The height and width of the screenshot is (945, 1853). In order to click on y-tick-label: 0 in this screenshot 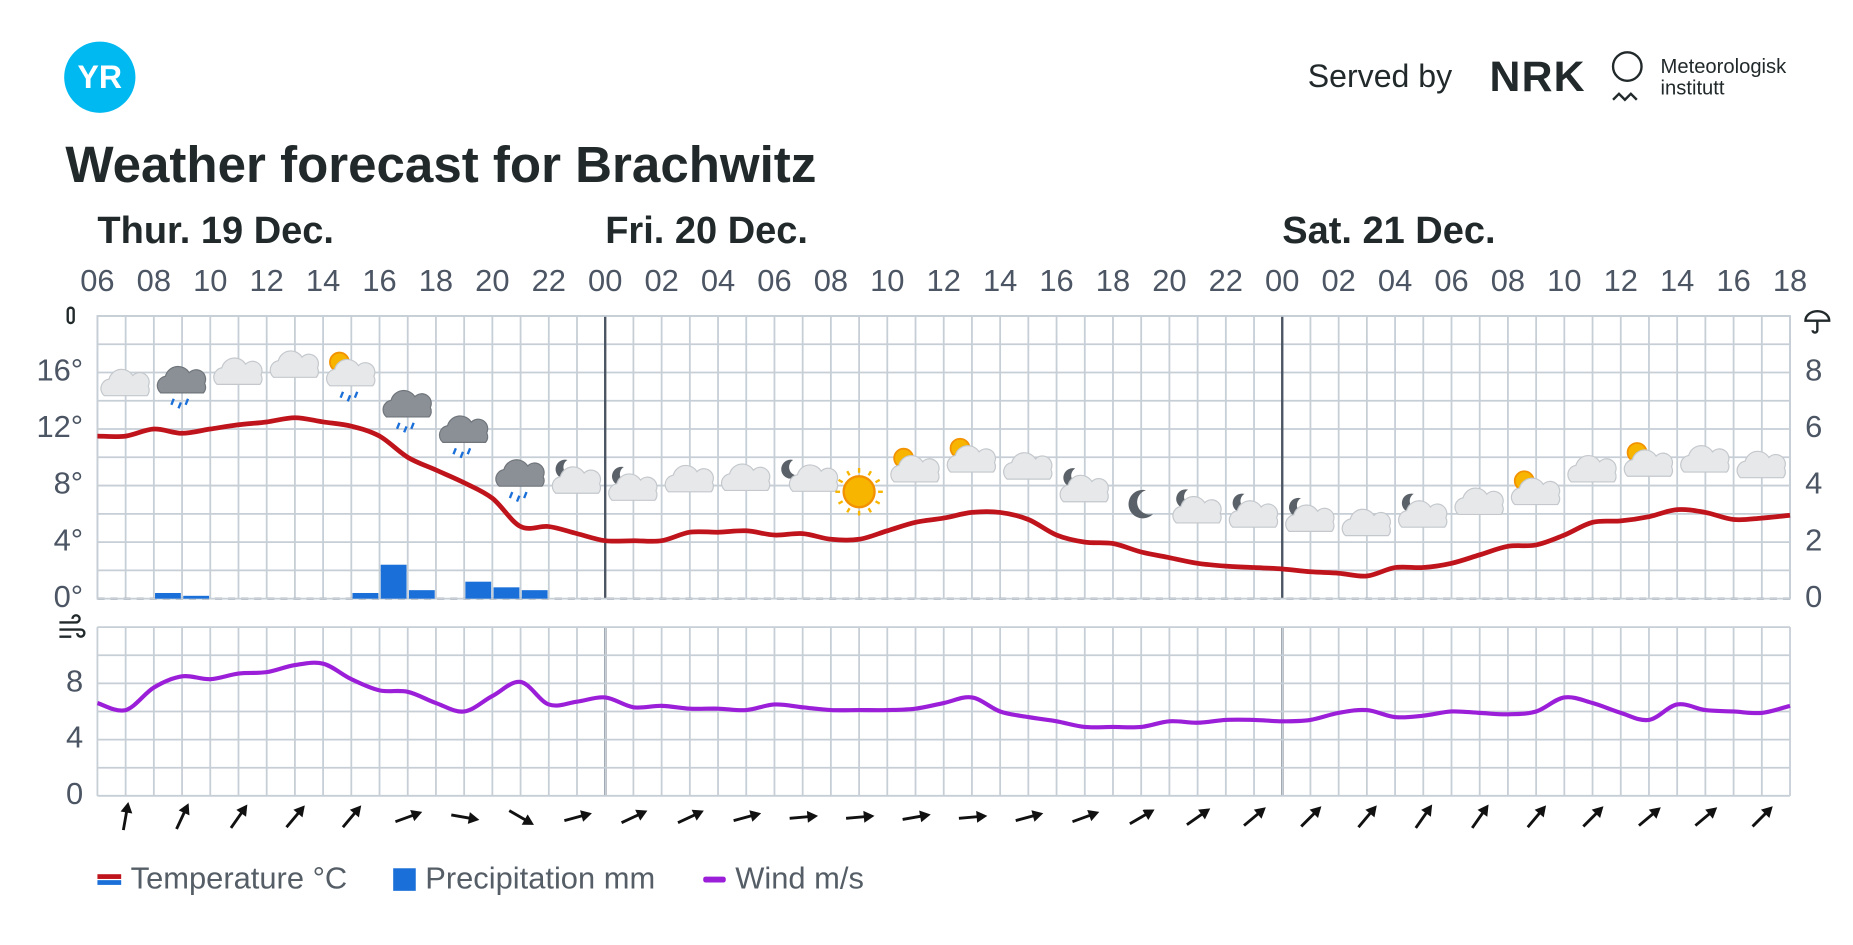, I will do `click(74, 793)`.